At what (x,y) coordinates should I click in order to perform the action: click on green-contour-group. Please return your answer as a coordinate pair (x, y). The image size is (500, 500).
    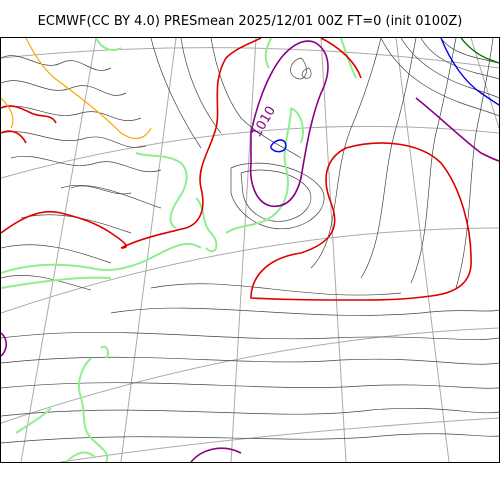
    Looking at the image, I should click on (479, 51).